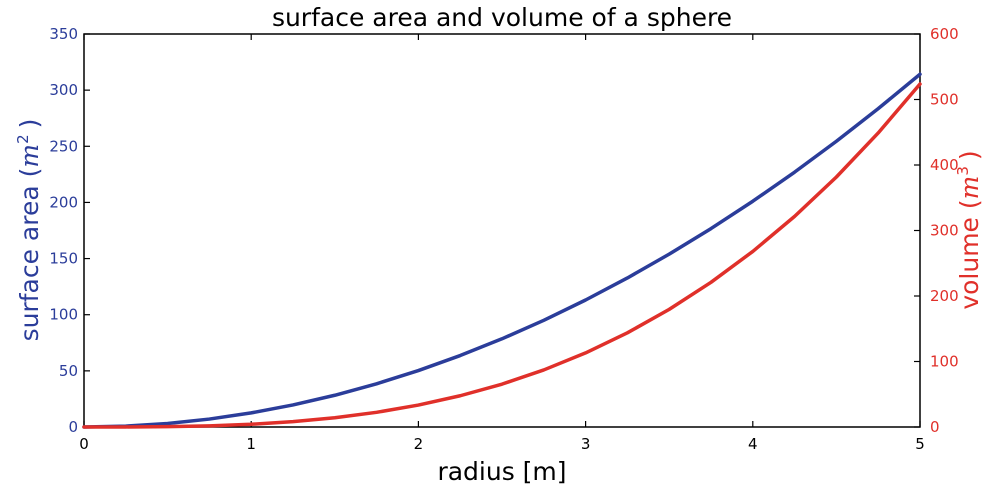  What do you see at coordinates (944, 296) in the screenshot?
I see `y-right-tick-label: 200` at bounding box center [944, 296].